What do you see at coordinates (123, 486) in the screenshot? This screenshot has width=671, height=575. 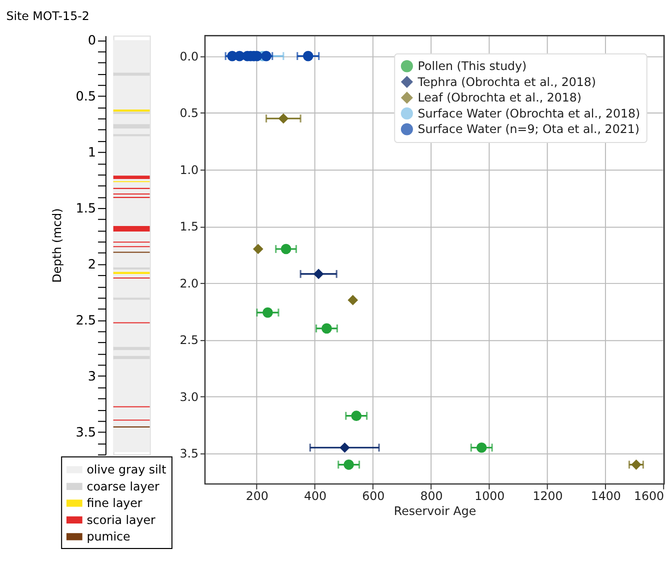 I see `legend-label: coarse layer` at bounding box center [123, 486].